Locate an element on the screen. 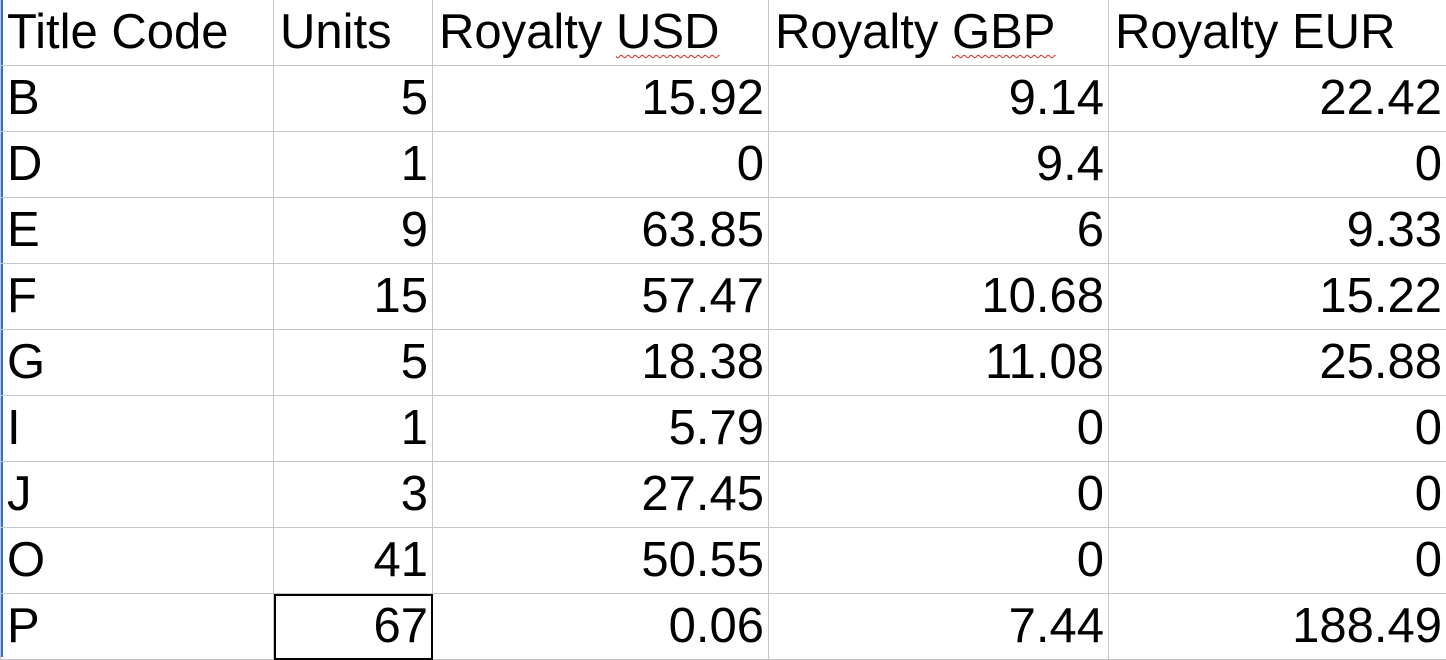 This screenshot has height=660, width=1446. table-row: I 1 5.79 0 0 is located at coordinates (723, 429).